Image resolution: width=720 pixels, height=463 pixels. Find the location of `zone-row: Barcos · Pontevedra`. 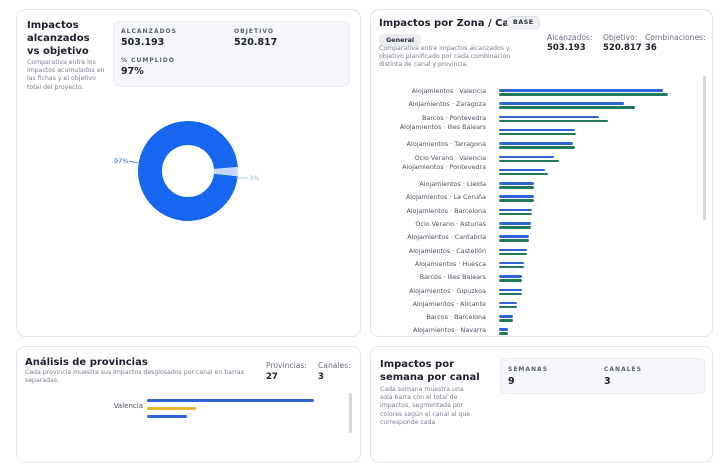

zone-row: Barcos · Pontevedra is located at coordinates (541, 120).